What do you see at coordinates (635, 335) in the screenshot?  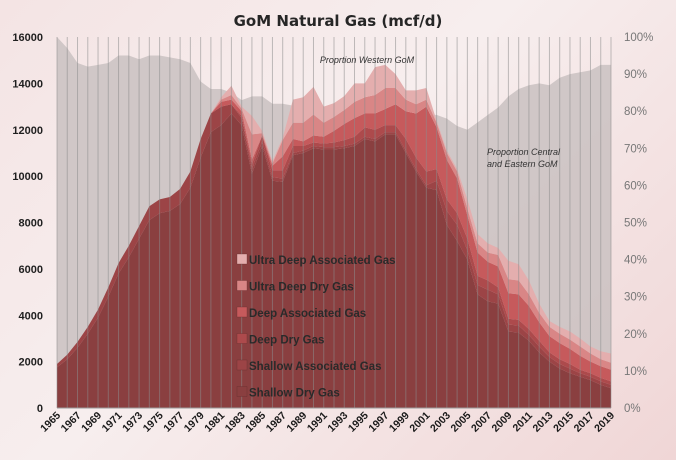 I see `y2-tick-label: 20%` at bounding box center [635, 335].